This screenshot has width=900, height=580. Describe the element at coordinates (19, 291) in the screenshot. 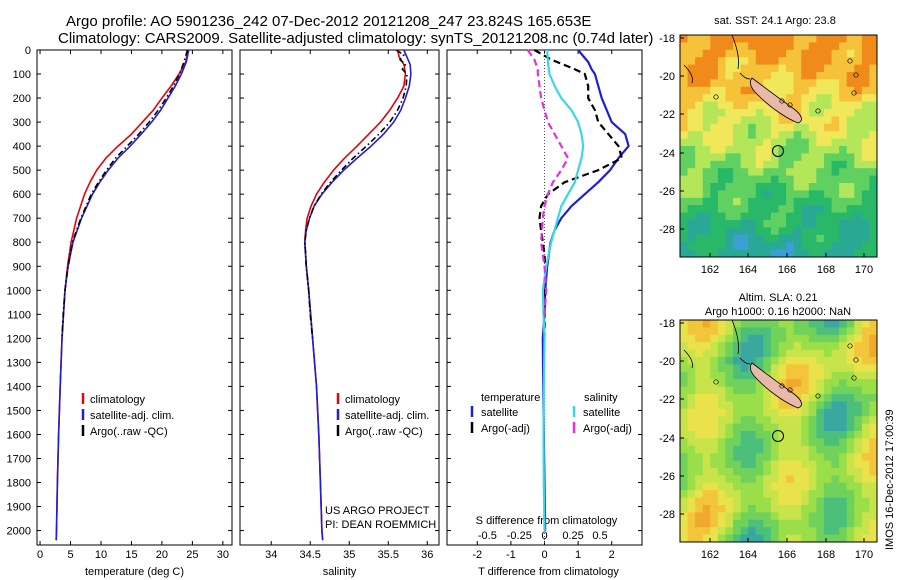

I see `y-tick-label: 1000` at that location.